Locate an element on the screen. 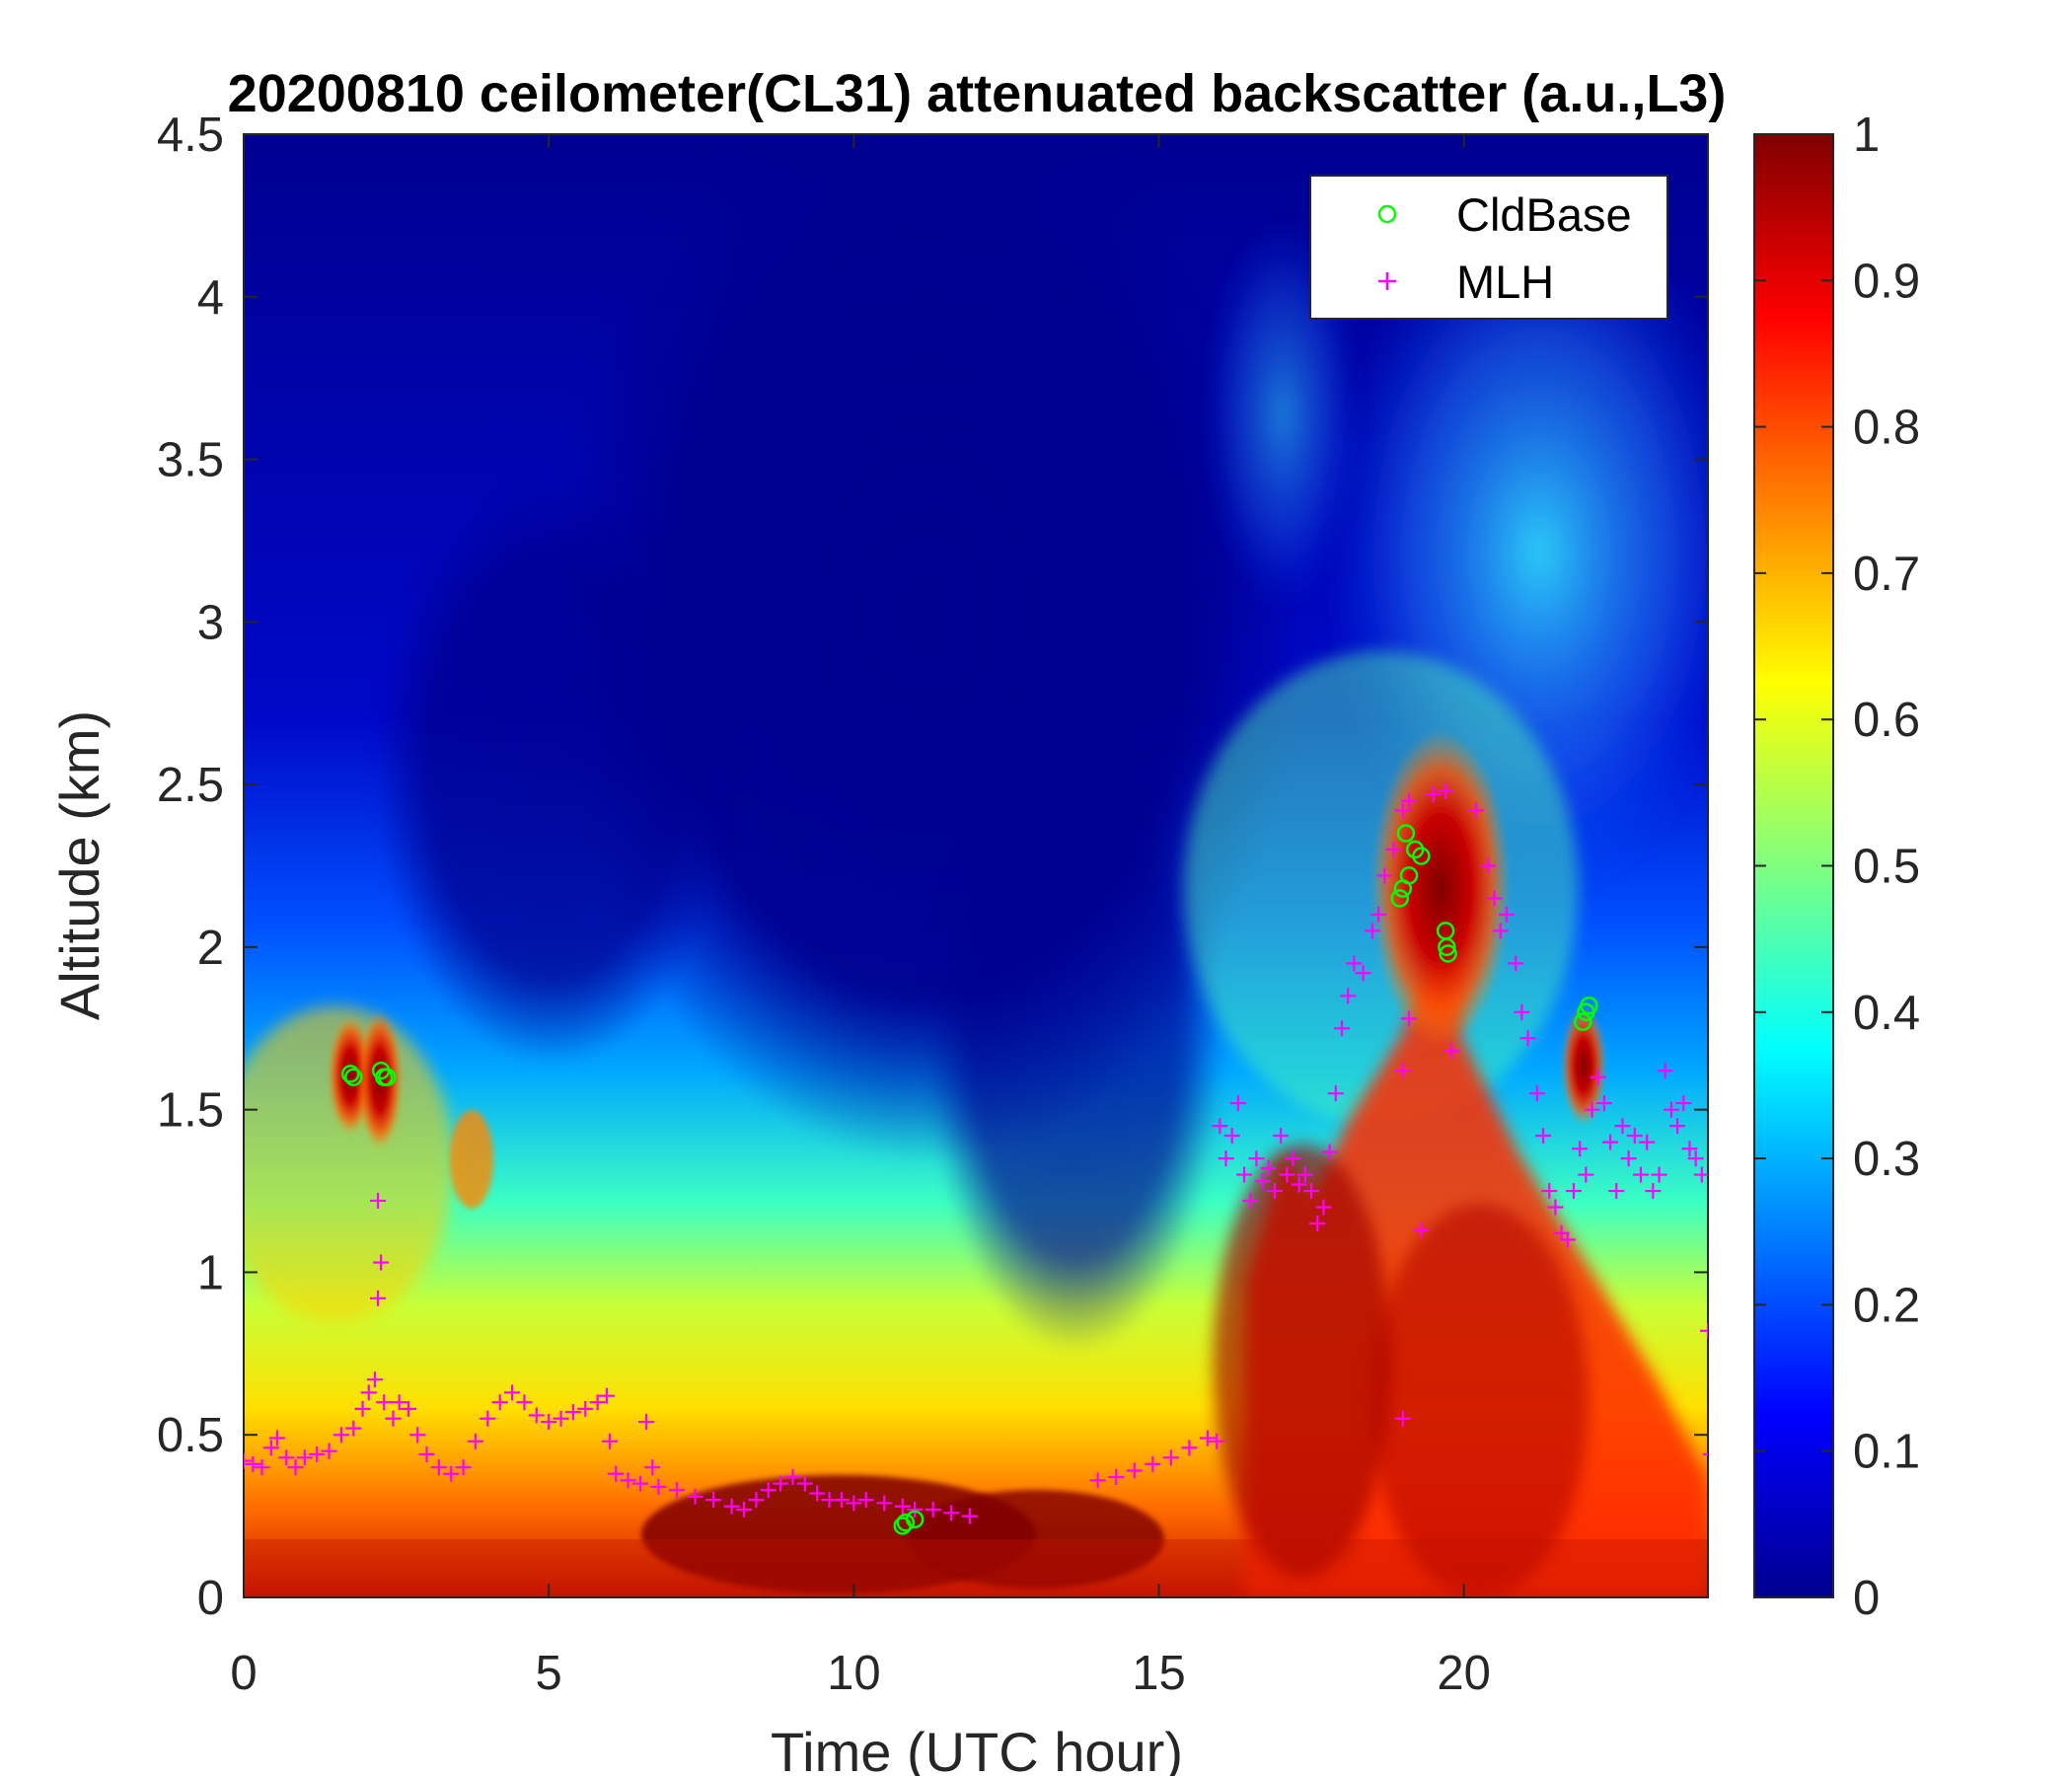  colorbar-tick-label: 0.5 is located at coordinates (1887, 868).